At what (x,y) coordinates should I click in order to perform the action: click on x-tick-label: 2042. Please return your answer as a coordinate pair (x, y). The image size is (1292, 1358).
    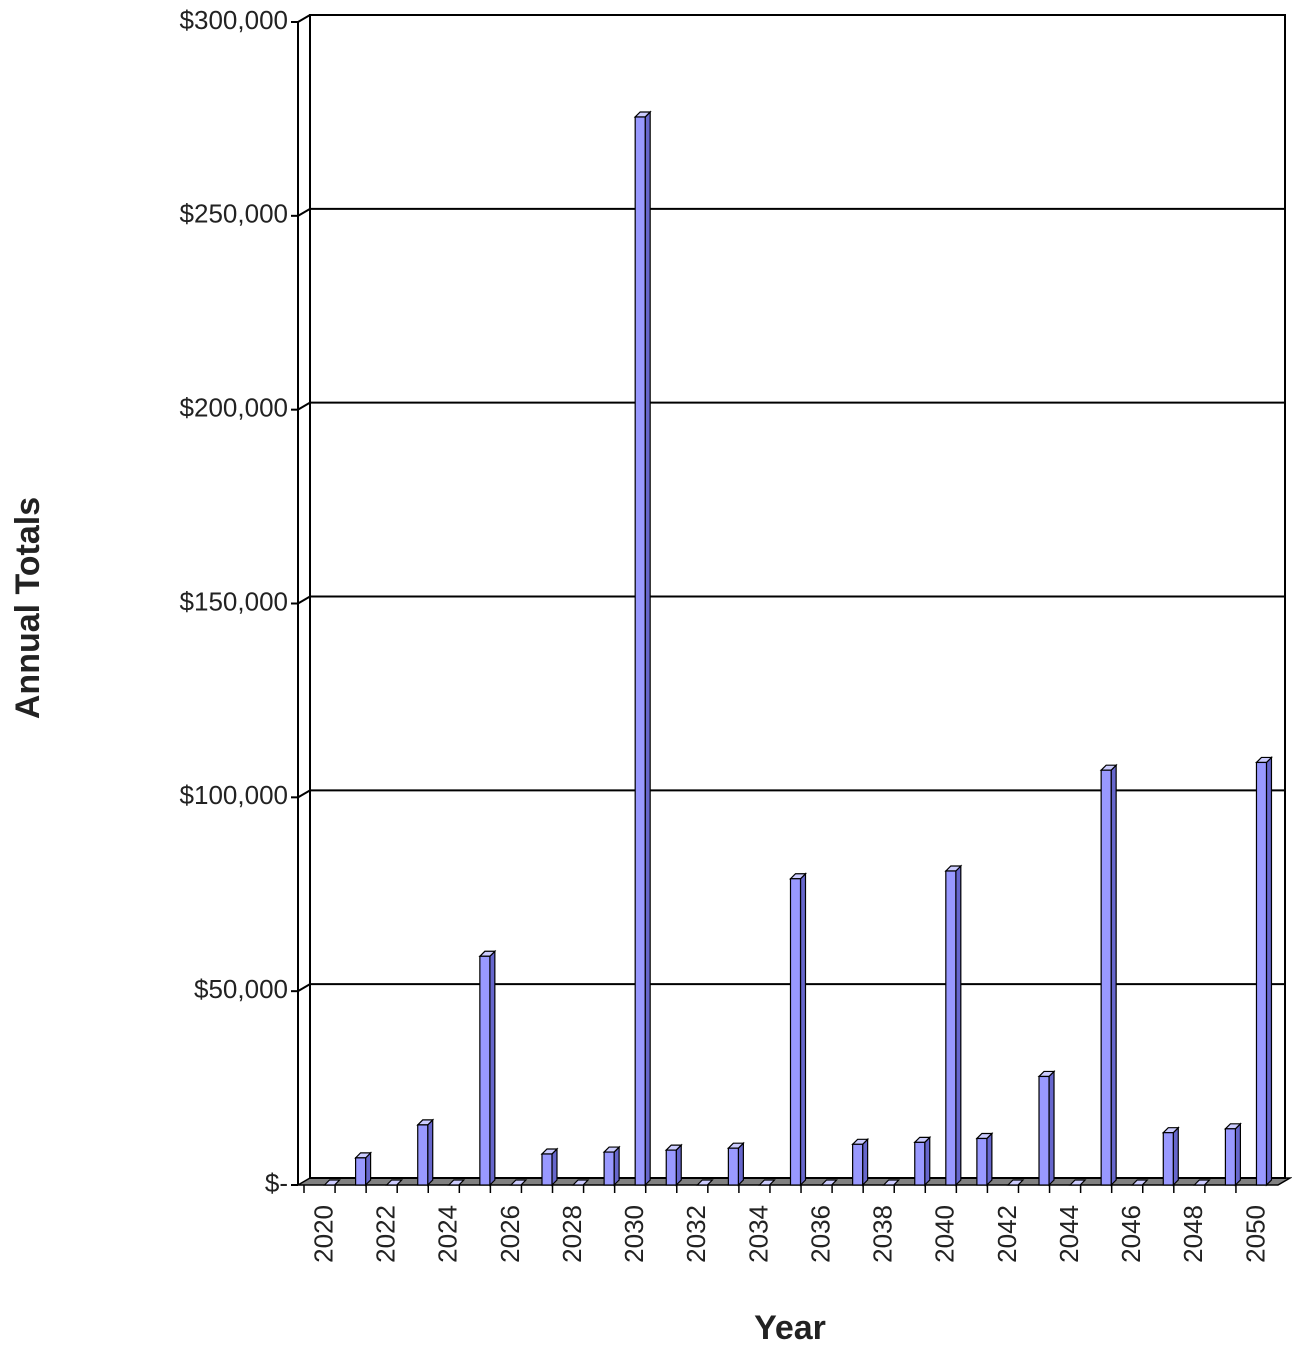
    Looking at the image, I should click on (1007, 1234).